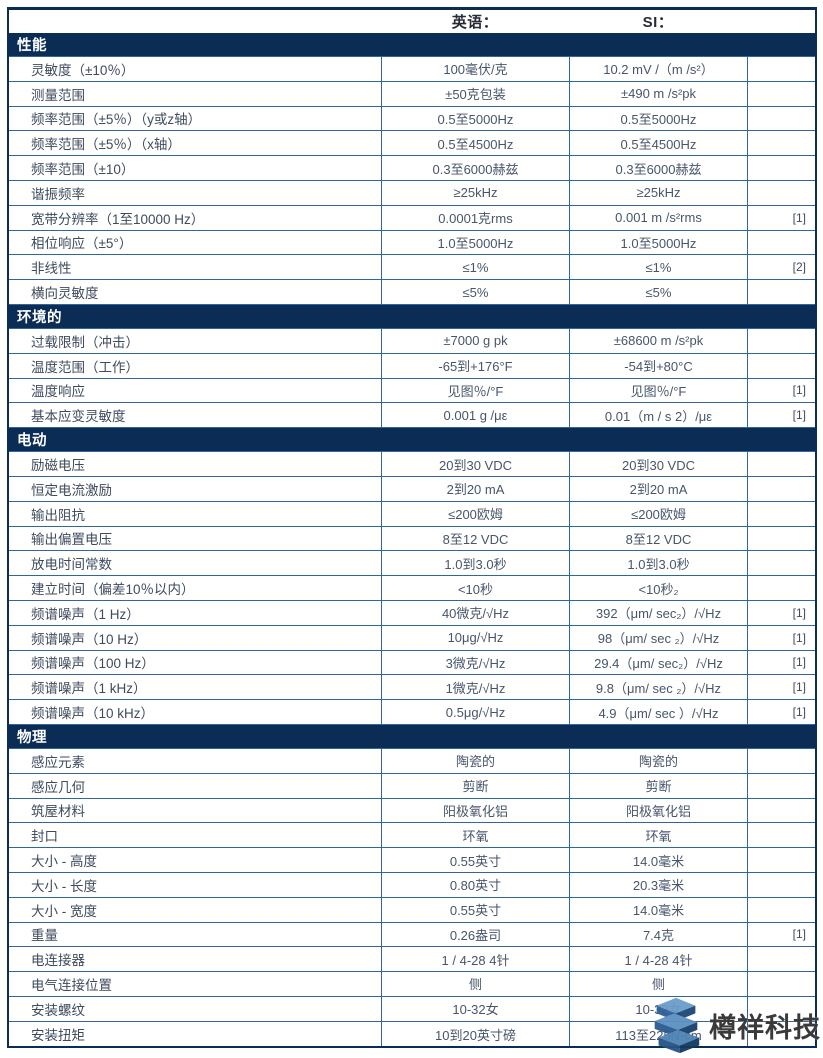  Describe the element at coordinates (475, 588) in the screenshot. I see `english-value-cell: <10秒` at that location.